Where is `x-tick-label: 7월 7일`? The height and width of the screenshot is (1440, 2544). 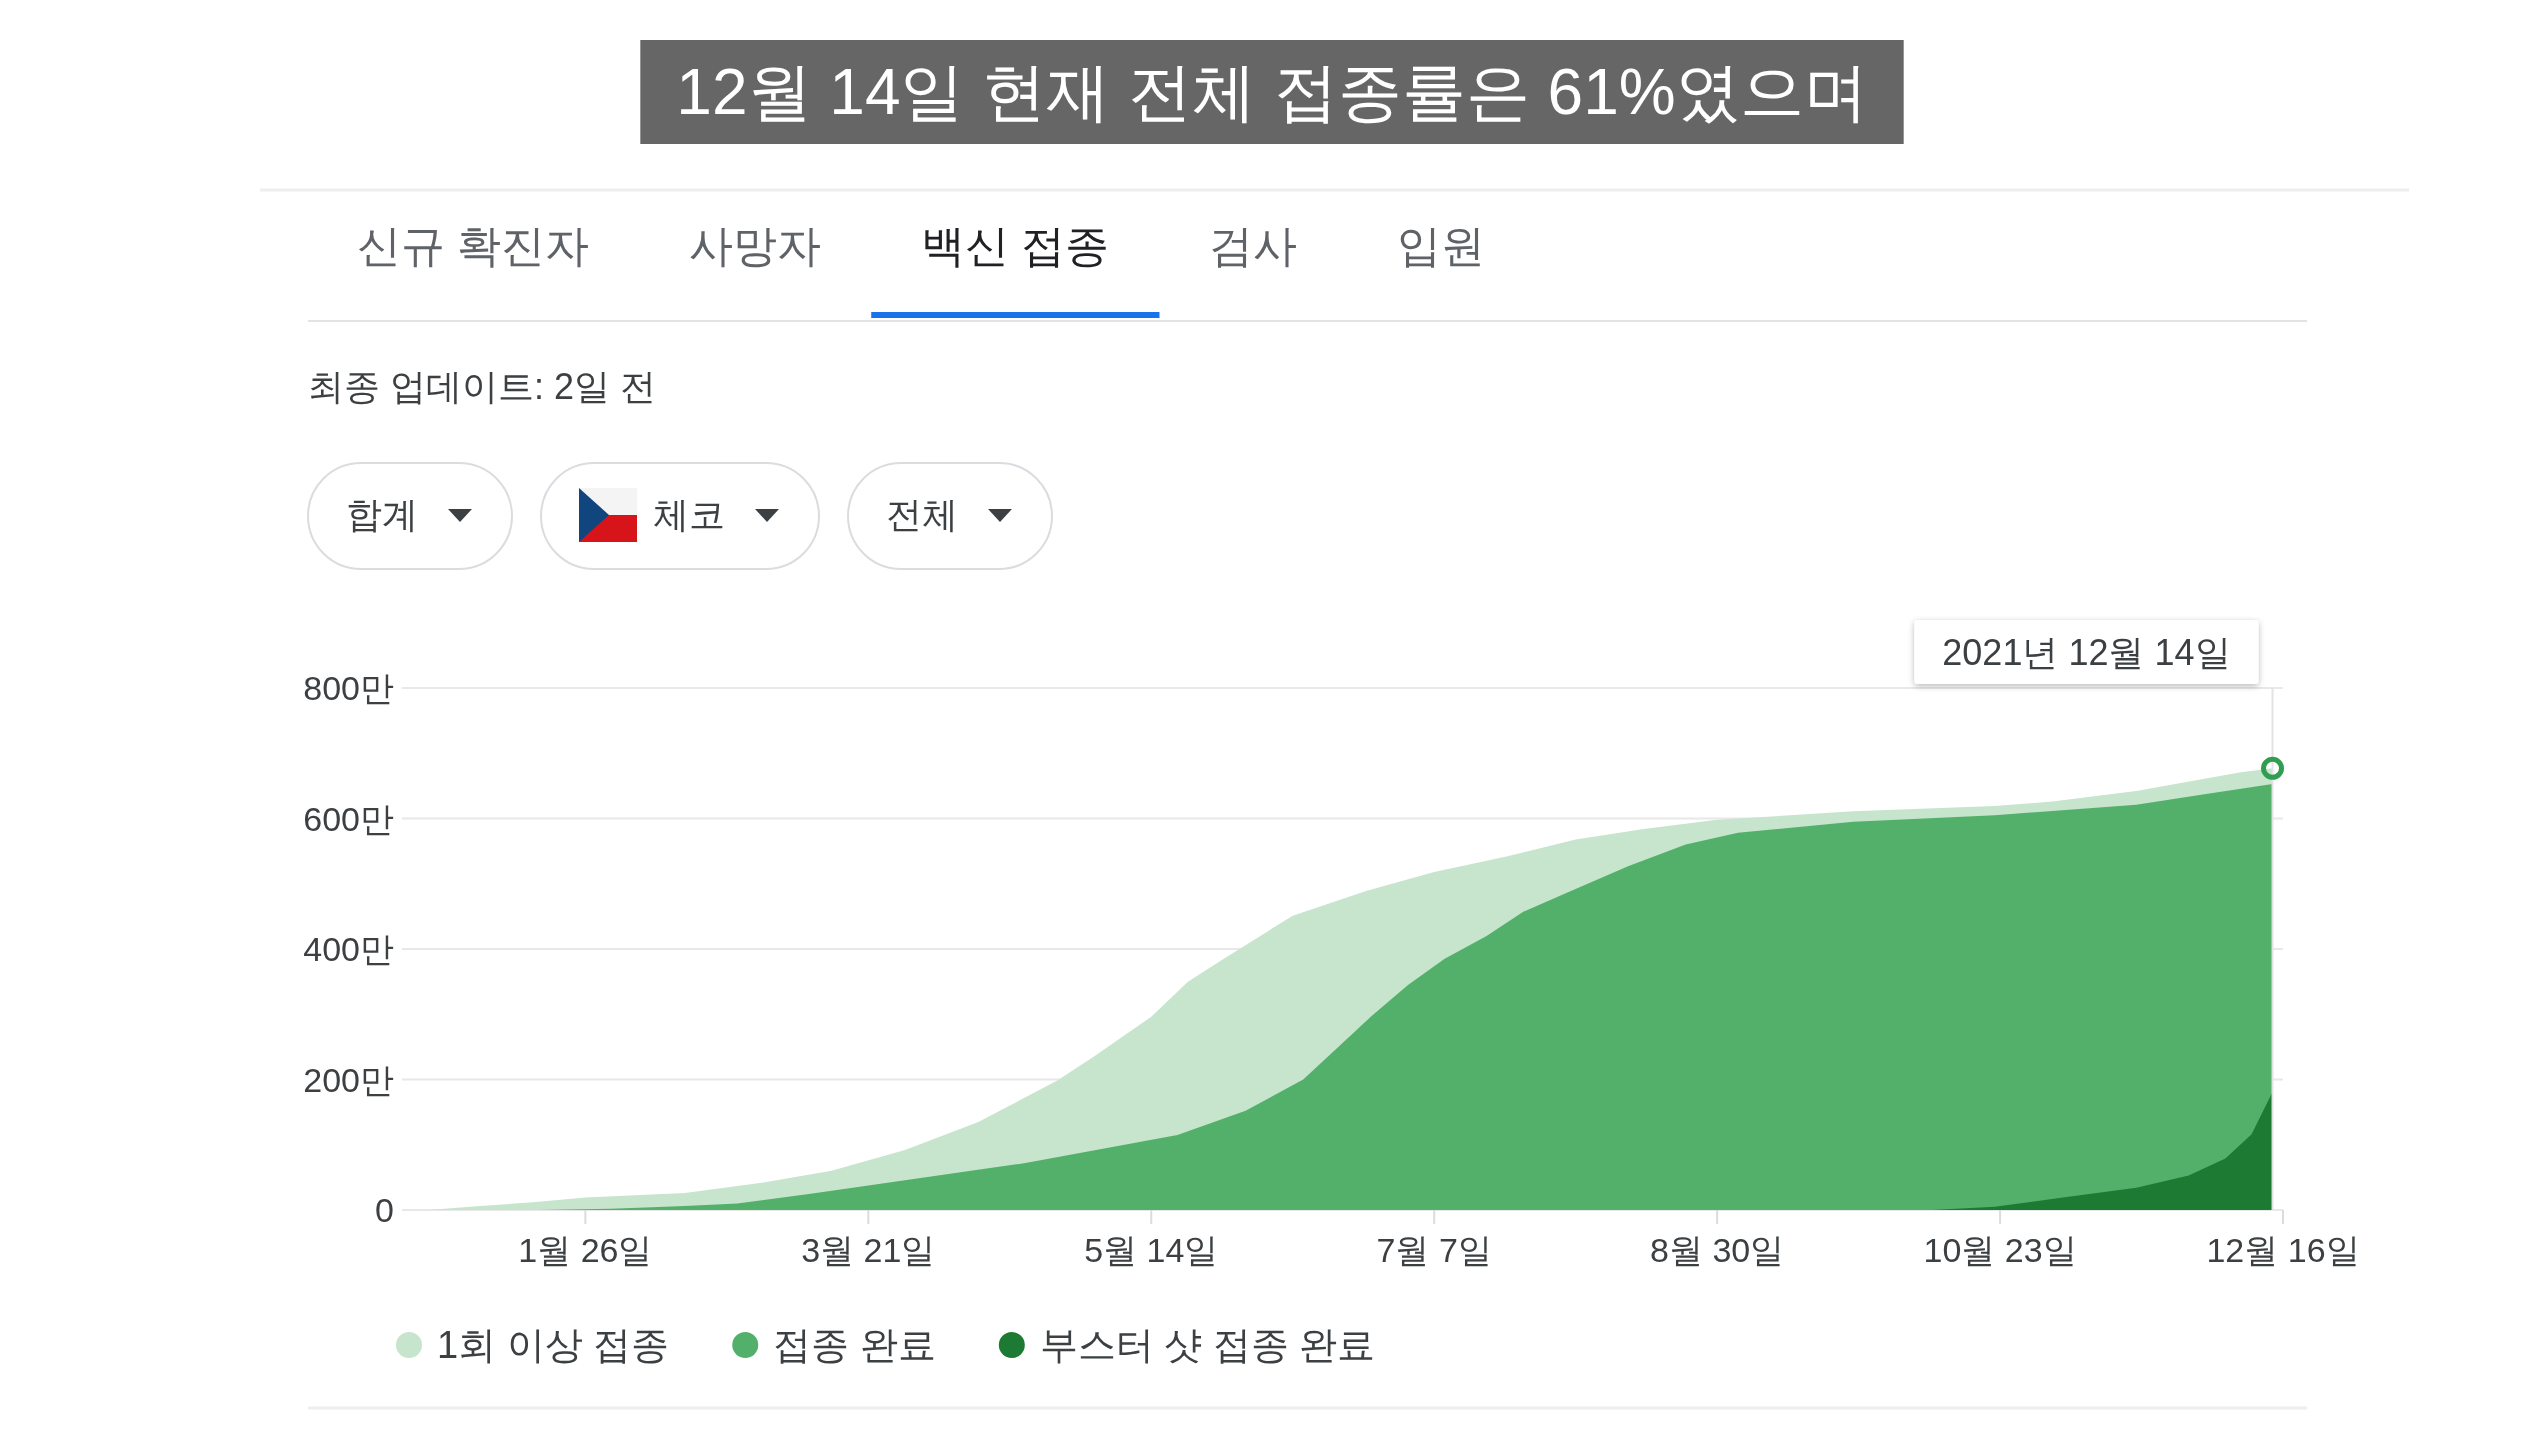 x-tick-label: 7월 7일 is located at coordinates (1434, 1250).